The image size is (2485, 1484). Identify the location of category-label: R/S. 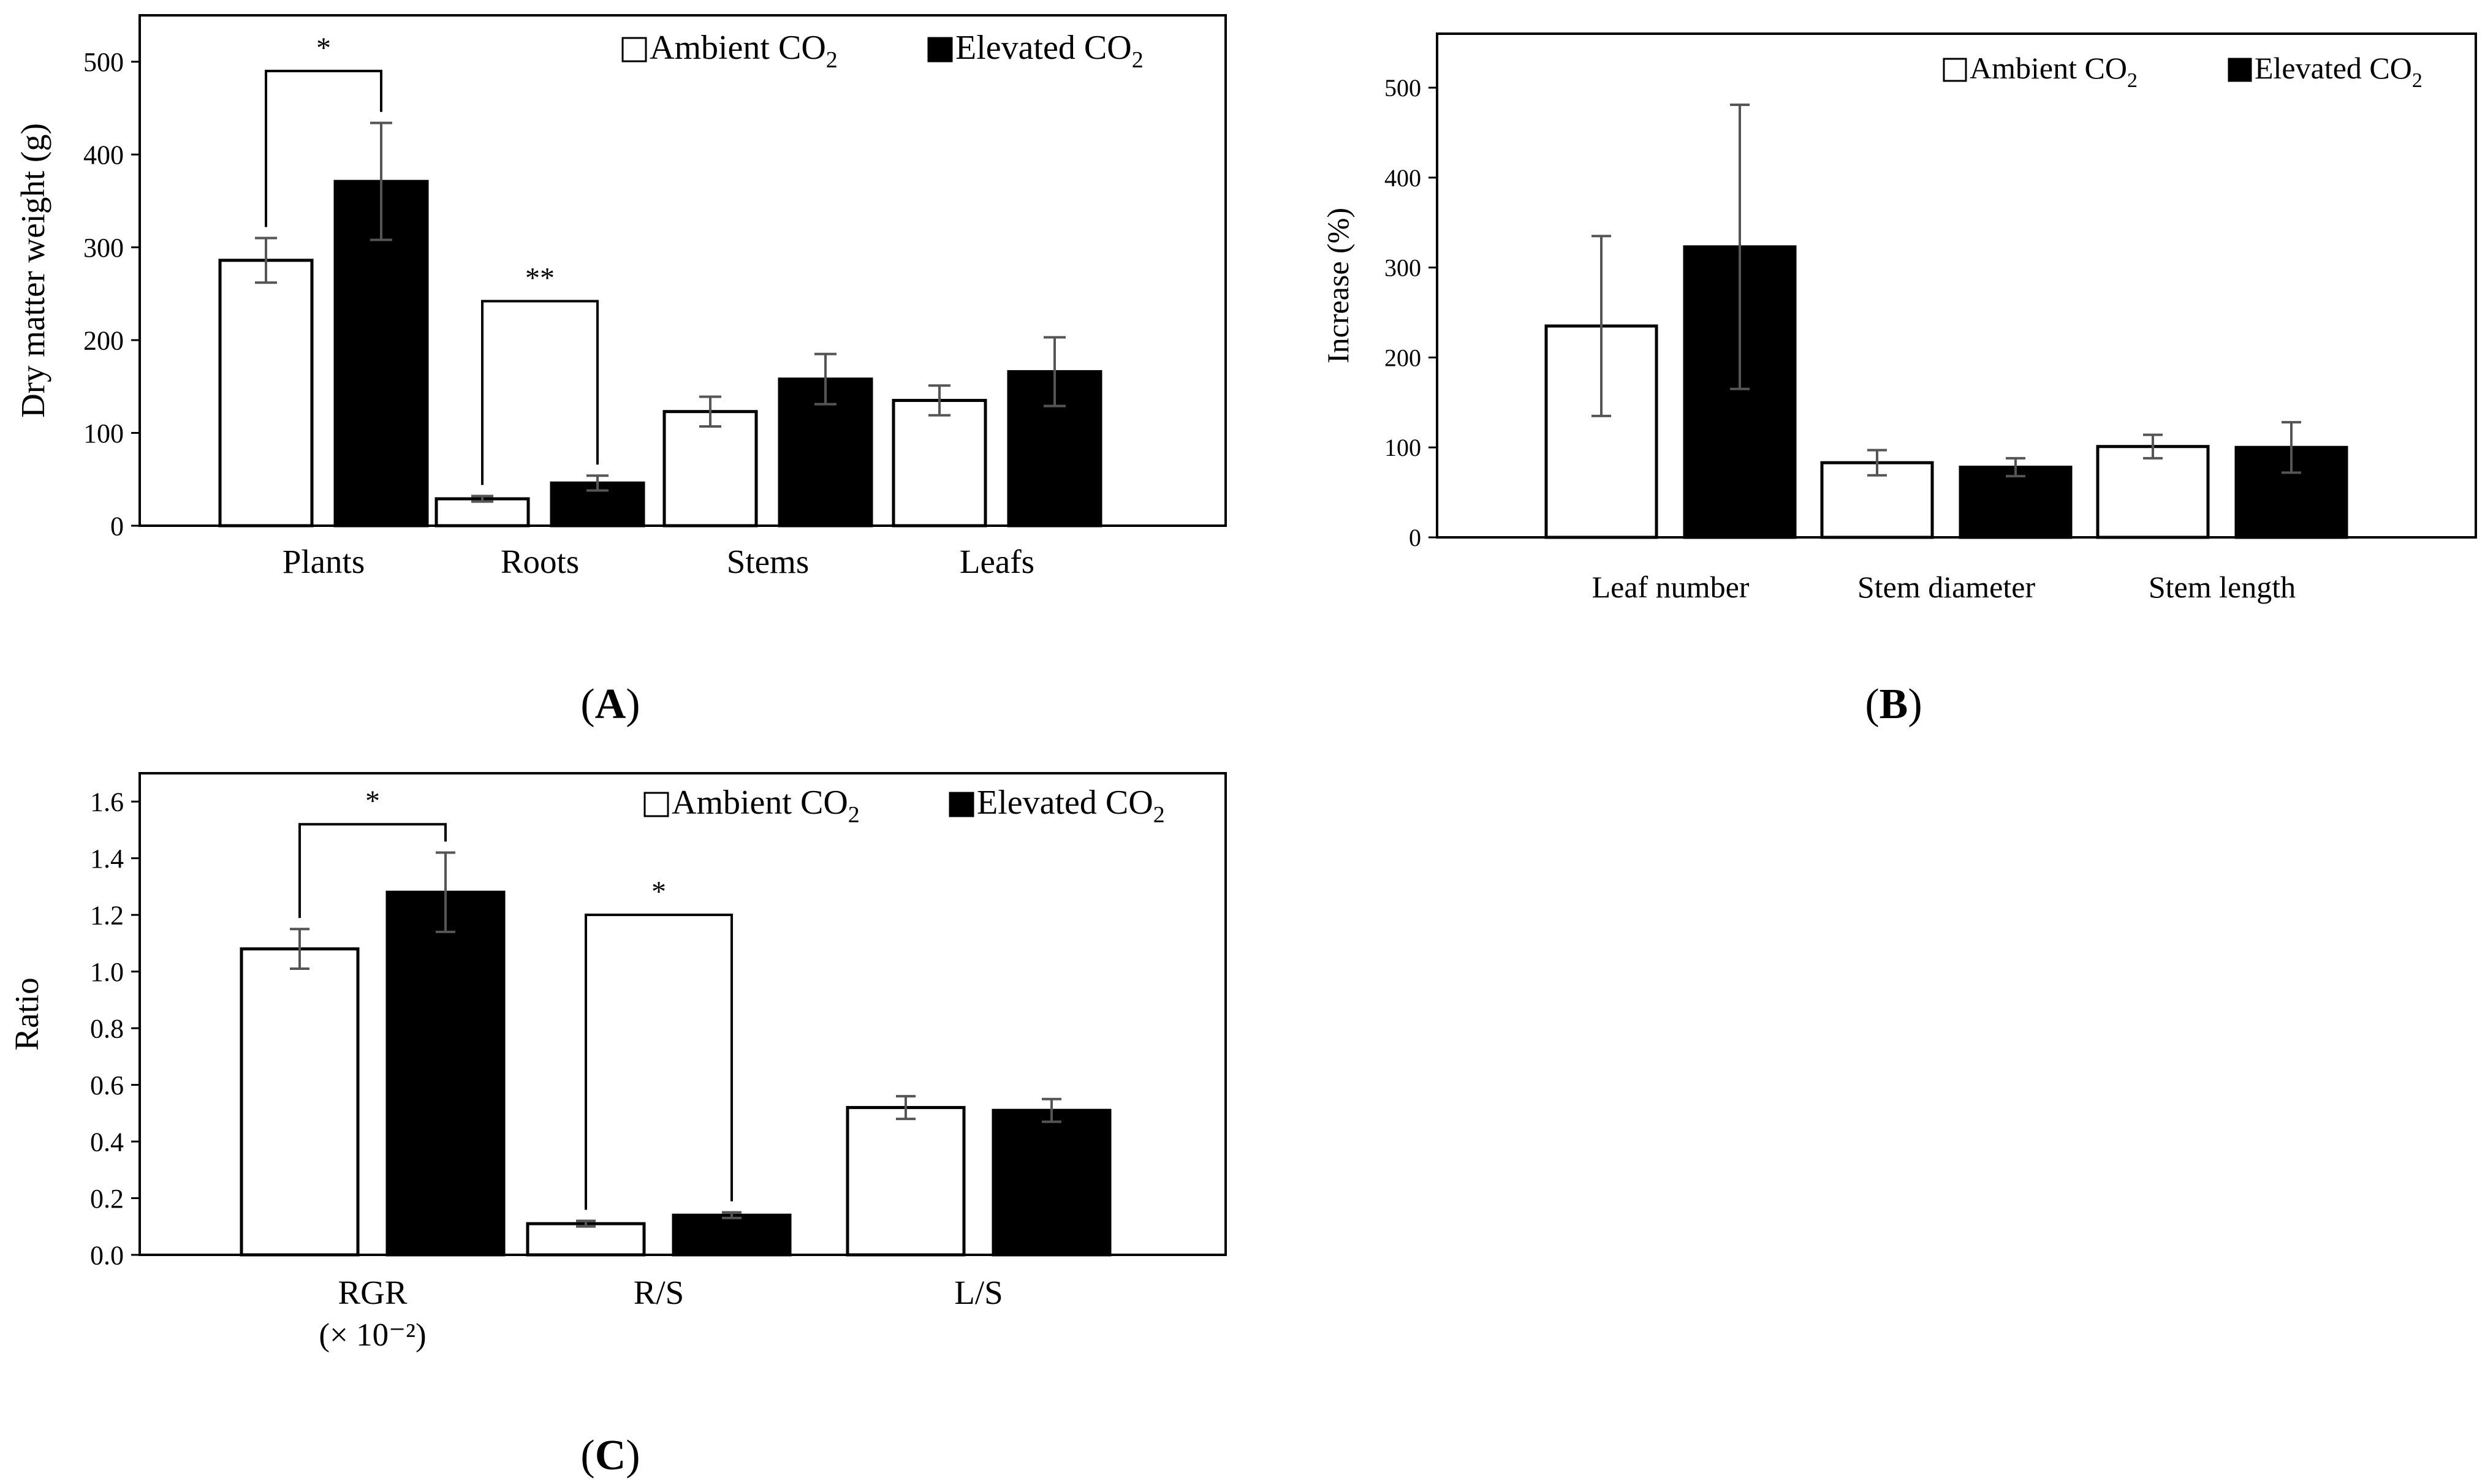
(659, 1292).